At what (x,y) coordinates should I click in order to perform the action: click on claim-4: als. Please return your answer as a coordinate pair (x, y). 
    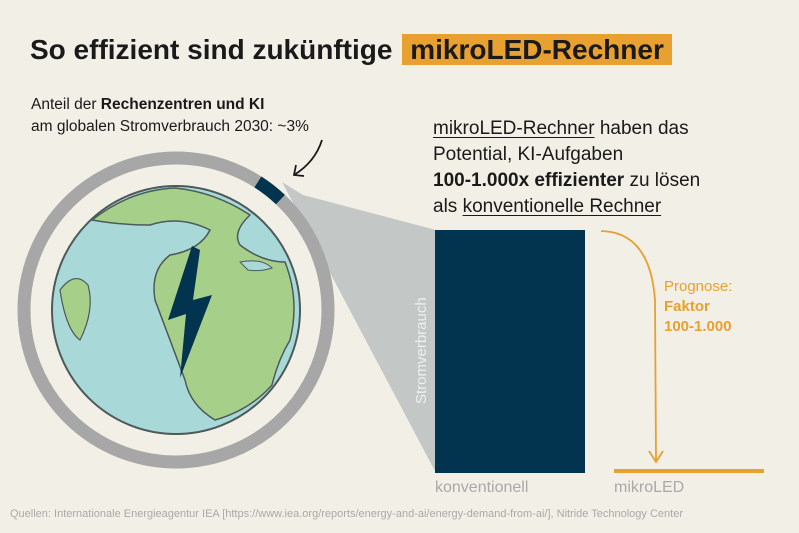
    Looking at the image, I should click on (448, 206).